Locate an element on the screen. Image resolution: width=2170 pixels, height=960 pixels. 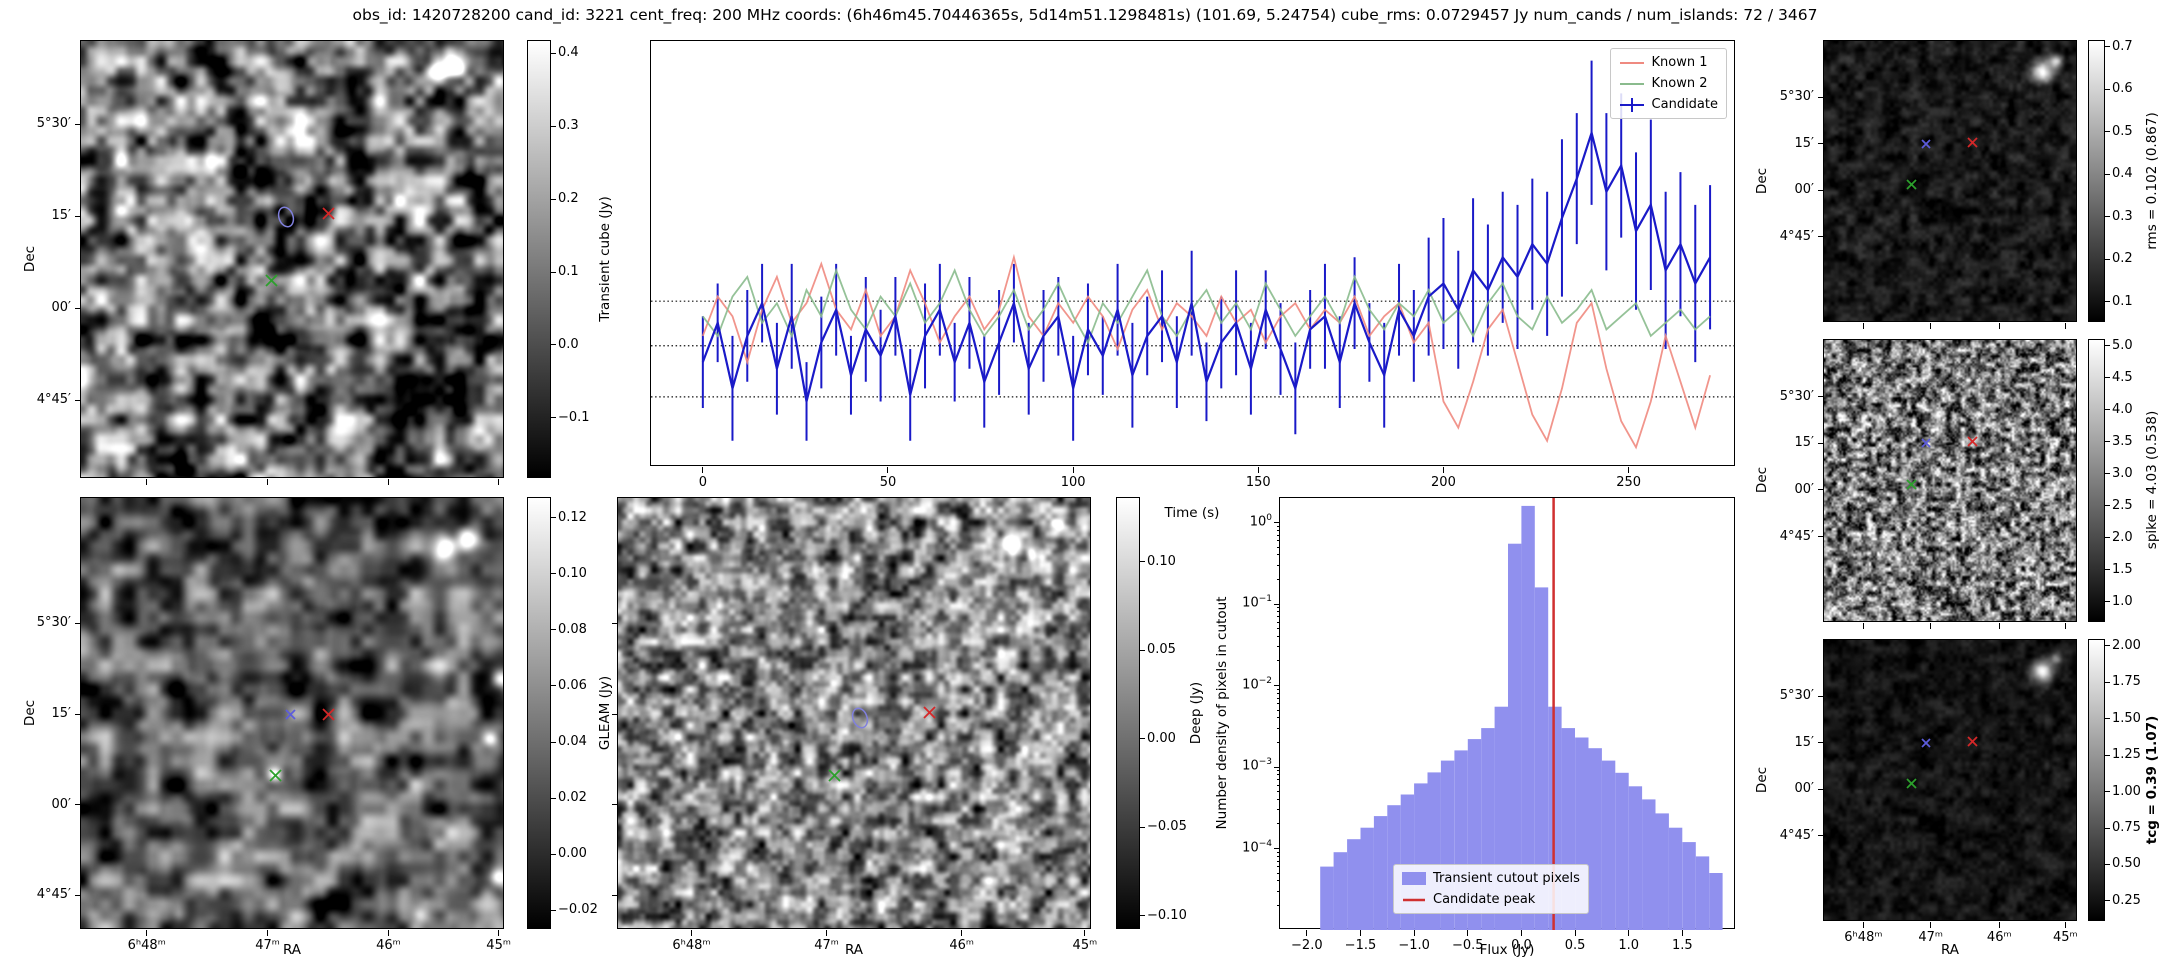
colorbar-tick-label: 0.0 is located at coordinates (568, 344).